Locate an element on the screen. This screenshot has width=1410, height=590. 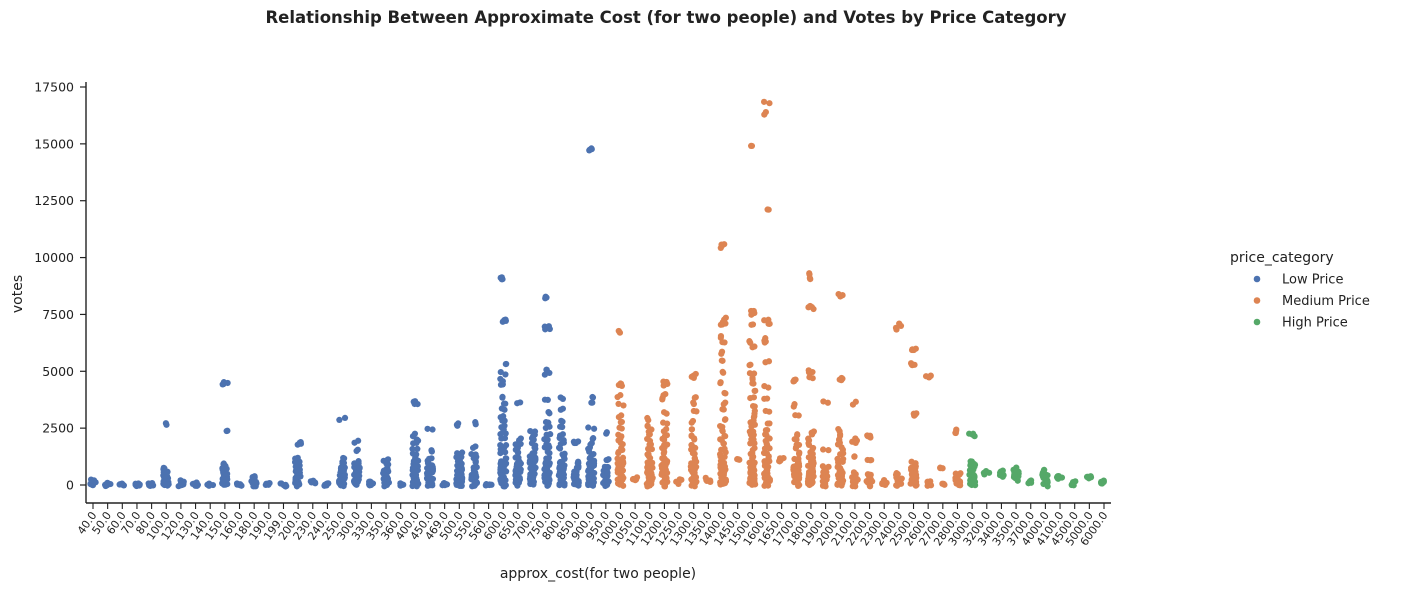
legend-marker is located at coordinates (1257, 300).